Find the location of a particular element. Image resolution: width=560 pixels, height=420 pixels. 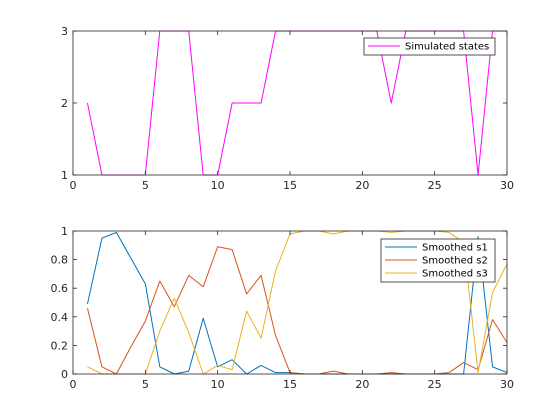

legend: Smoothed s1 Smoothed s2 Smoothed s3 is located at coordinates (438, 260).